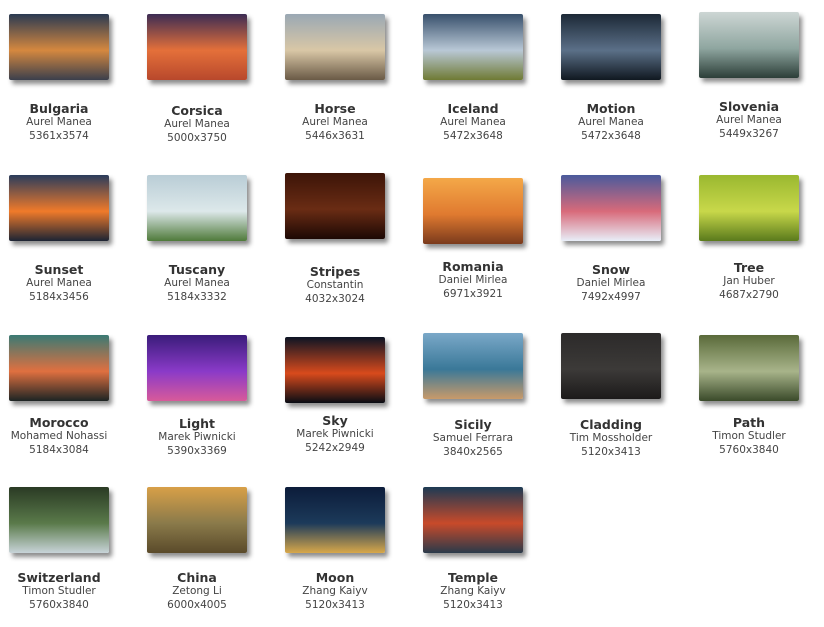  What do you see at coordinates (473, 452) in the screenshot?
I see `wallpaper-resolution: 3840x2565` at bounding box center [473, 452].